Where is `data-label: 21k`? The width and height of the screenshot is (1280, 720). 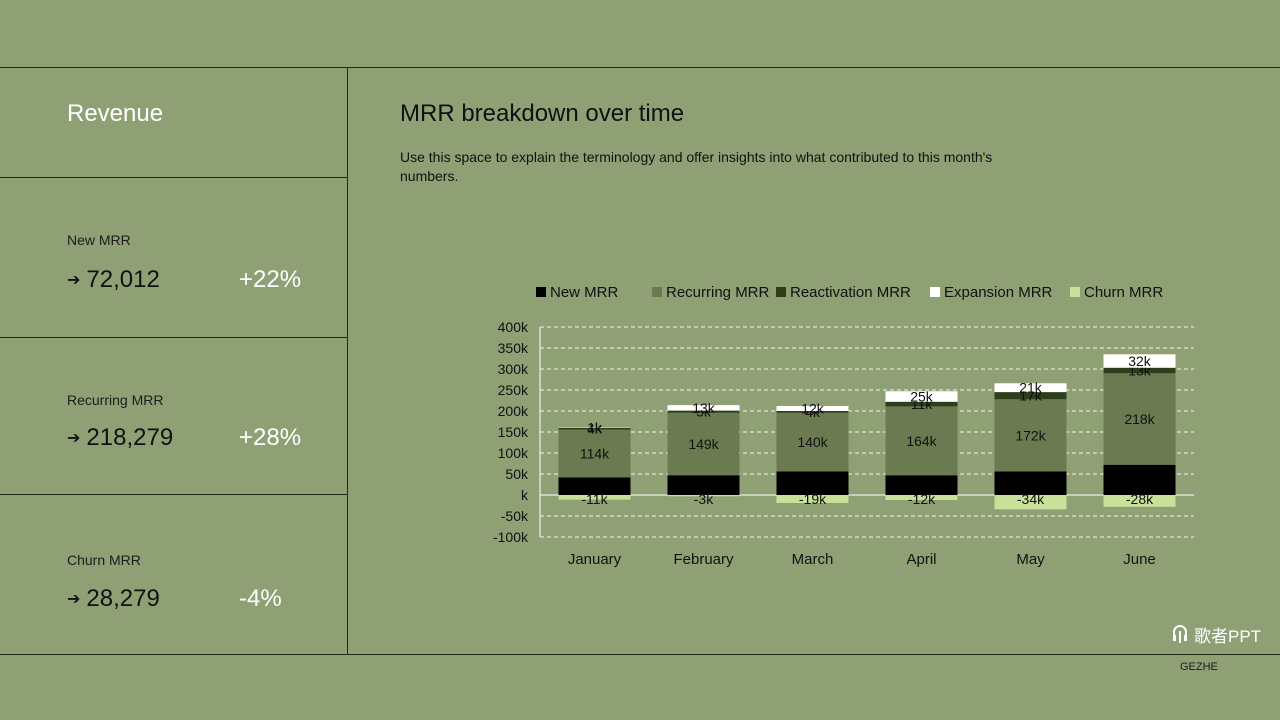 data-label: 21k is located at coordinates (1031, 388).